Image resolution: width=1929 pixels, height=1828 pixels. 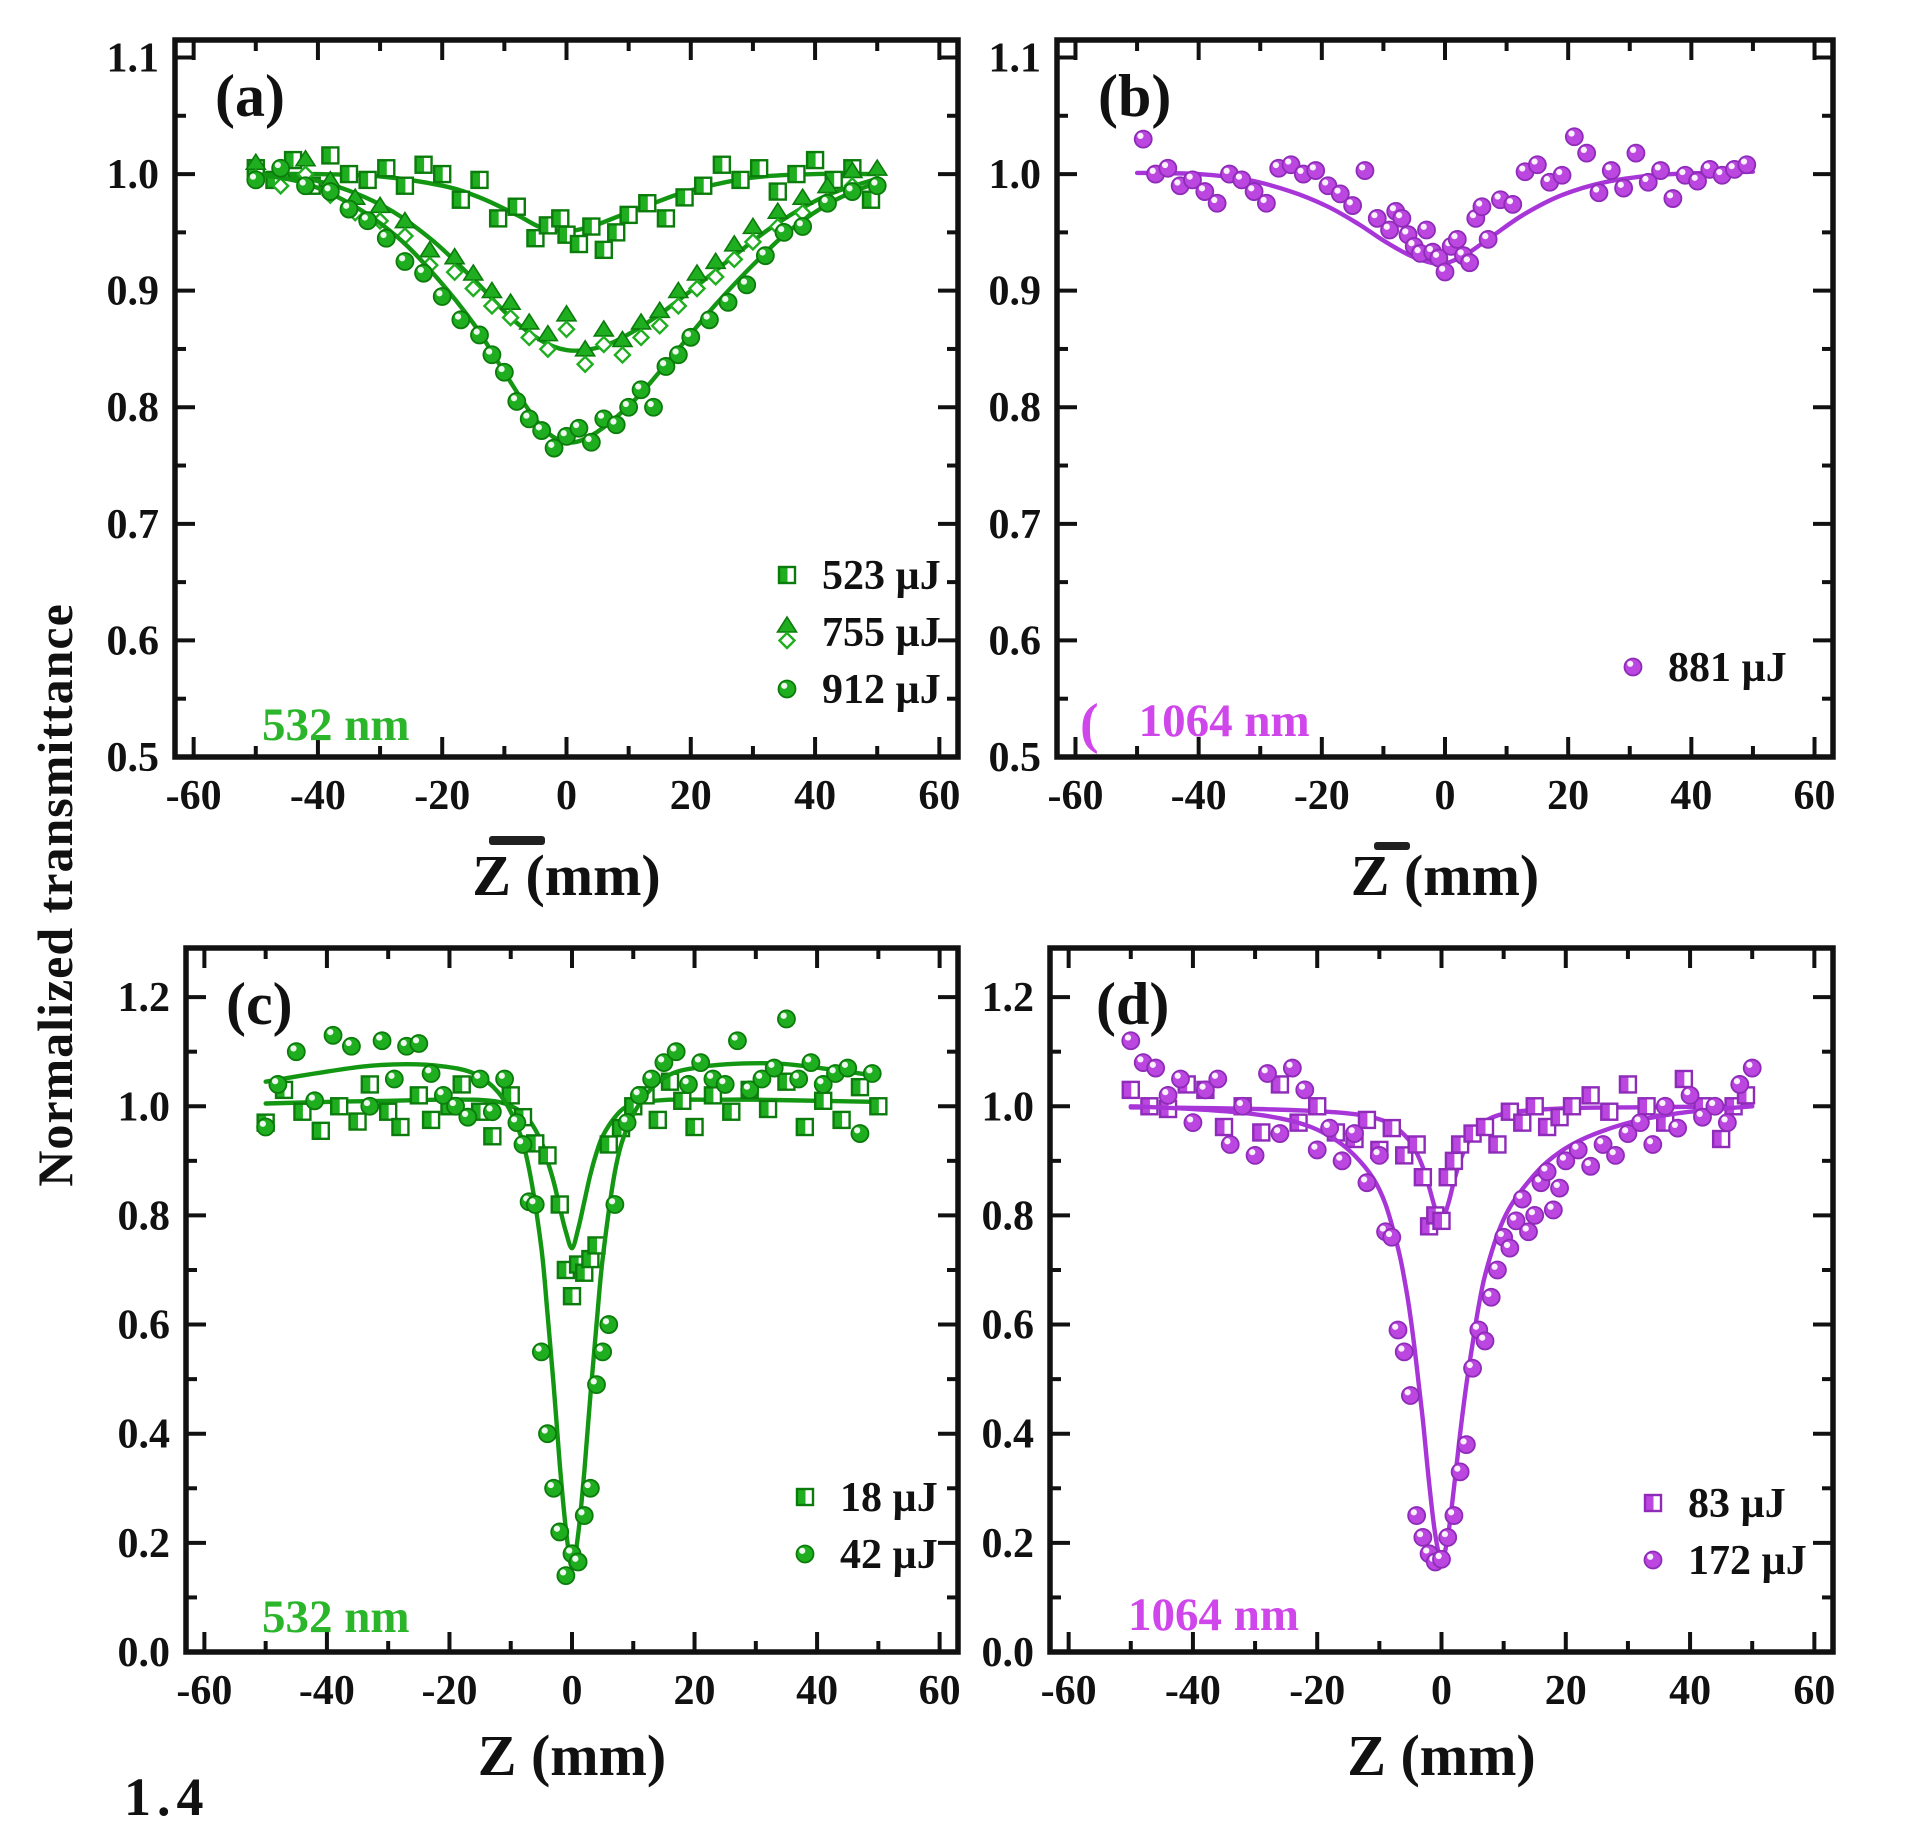 I want to click on legend-item: 172 µJ, so click(x=1722, y=1561).